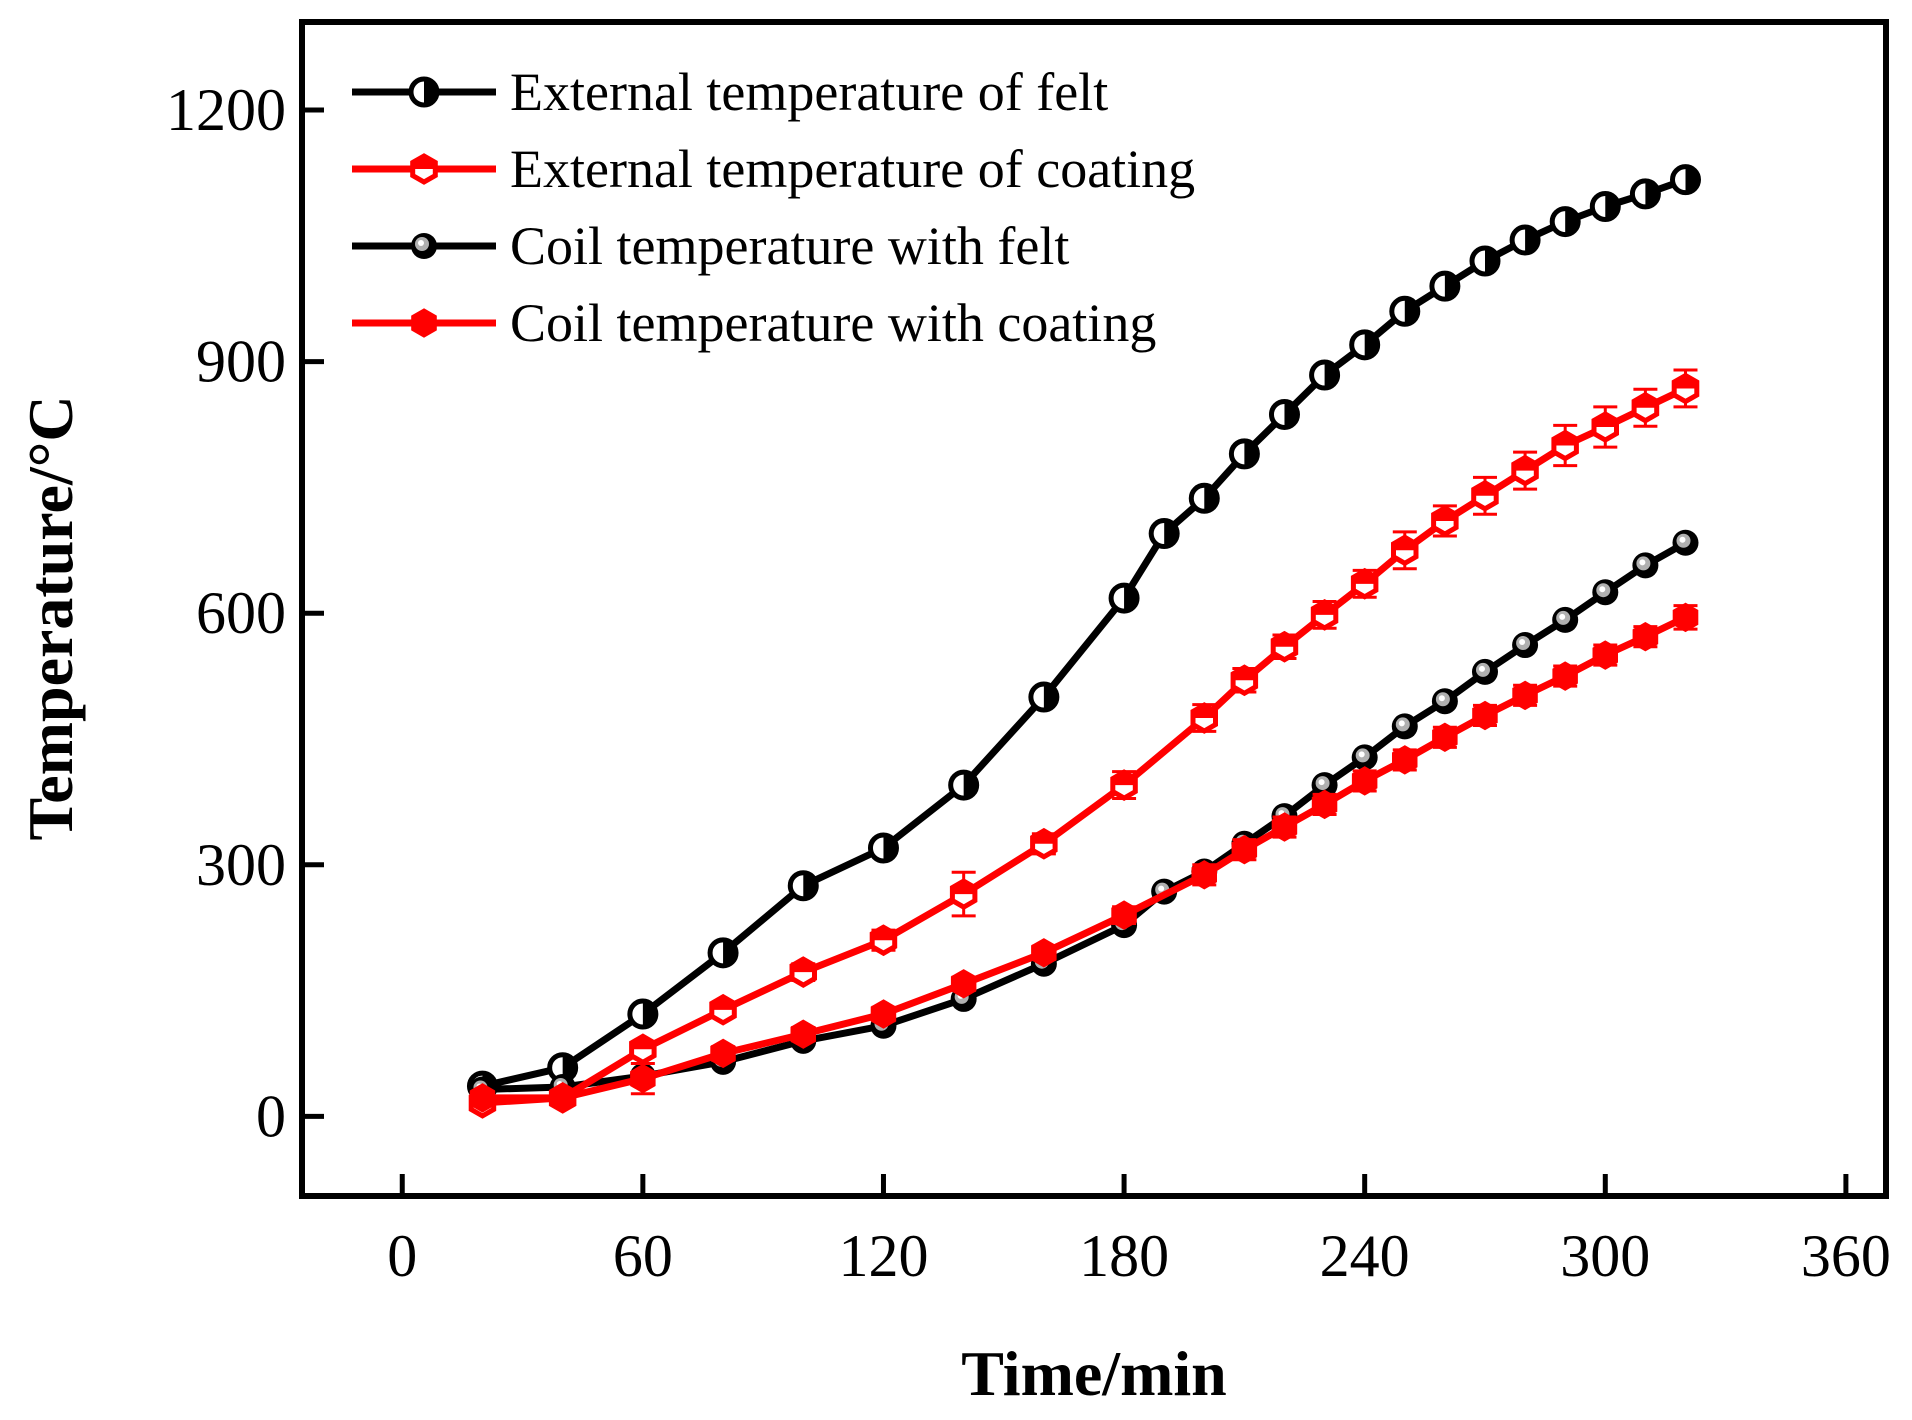  I want to click on x-tick-label: 180, so click(1124, 1256).